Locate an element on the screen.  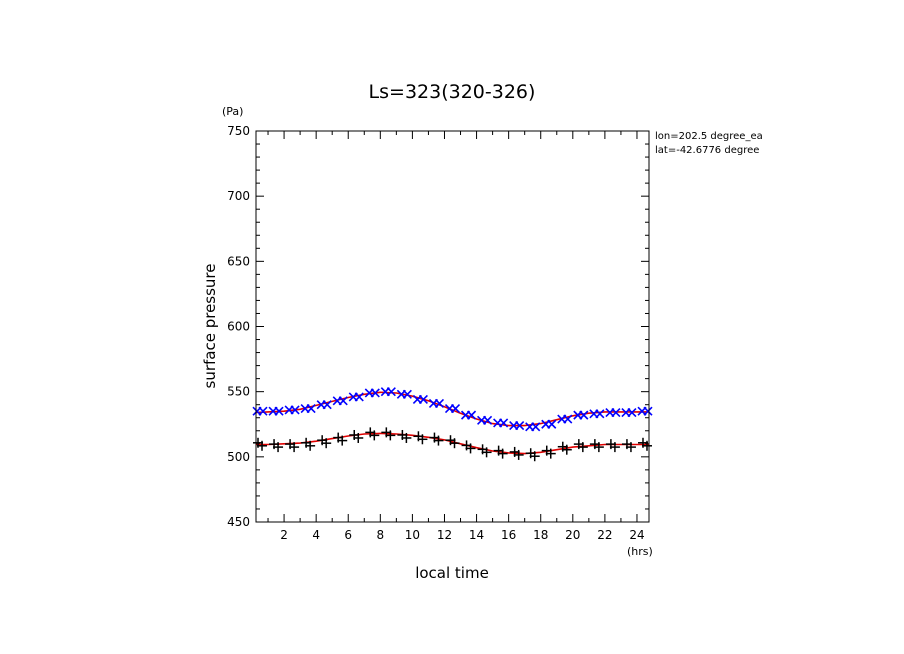
y-tick-label: 750 is located at coordinates (238, 131).